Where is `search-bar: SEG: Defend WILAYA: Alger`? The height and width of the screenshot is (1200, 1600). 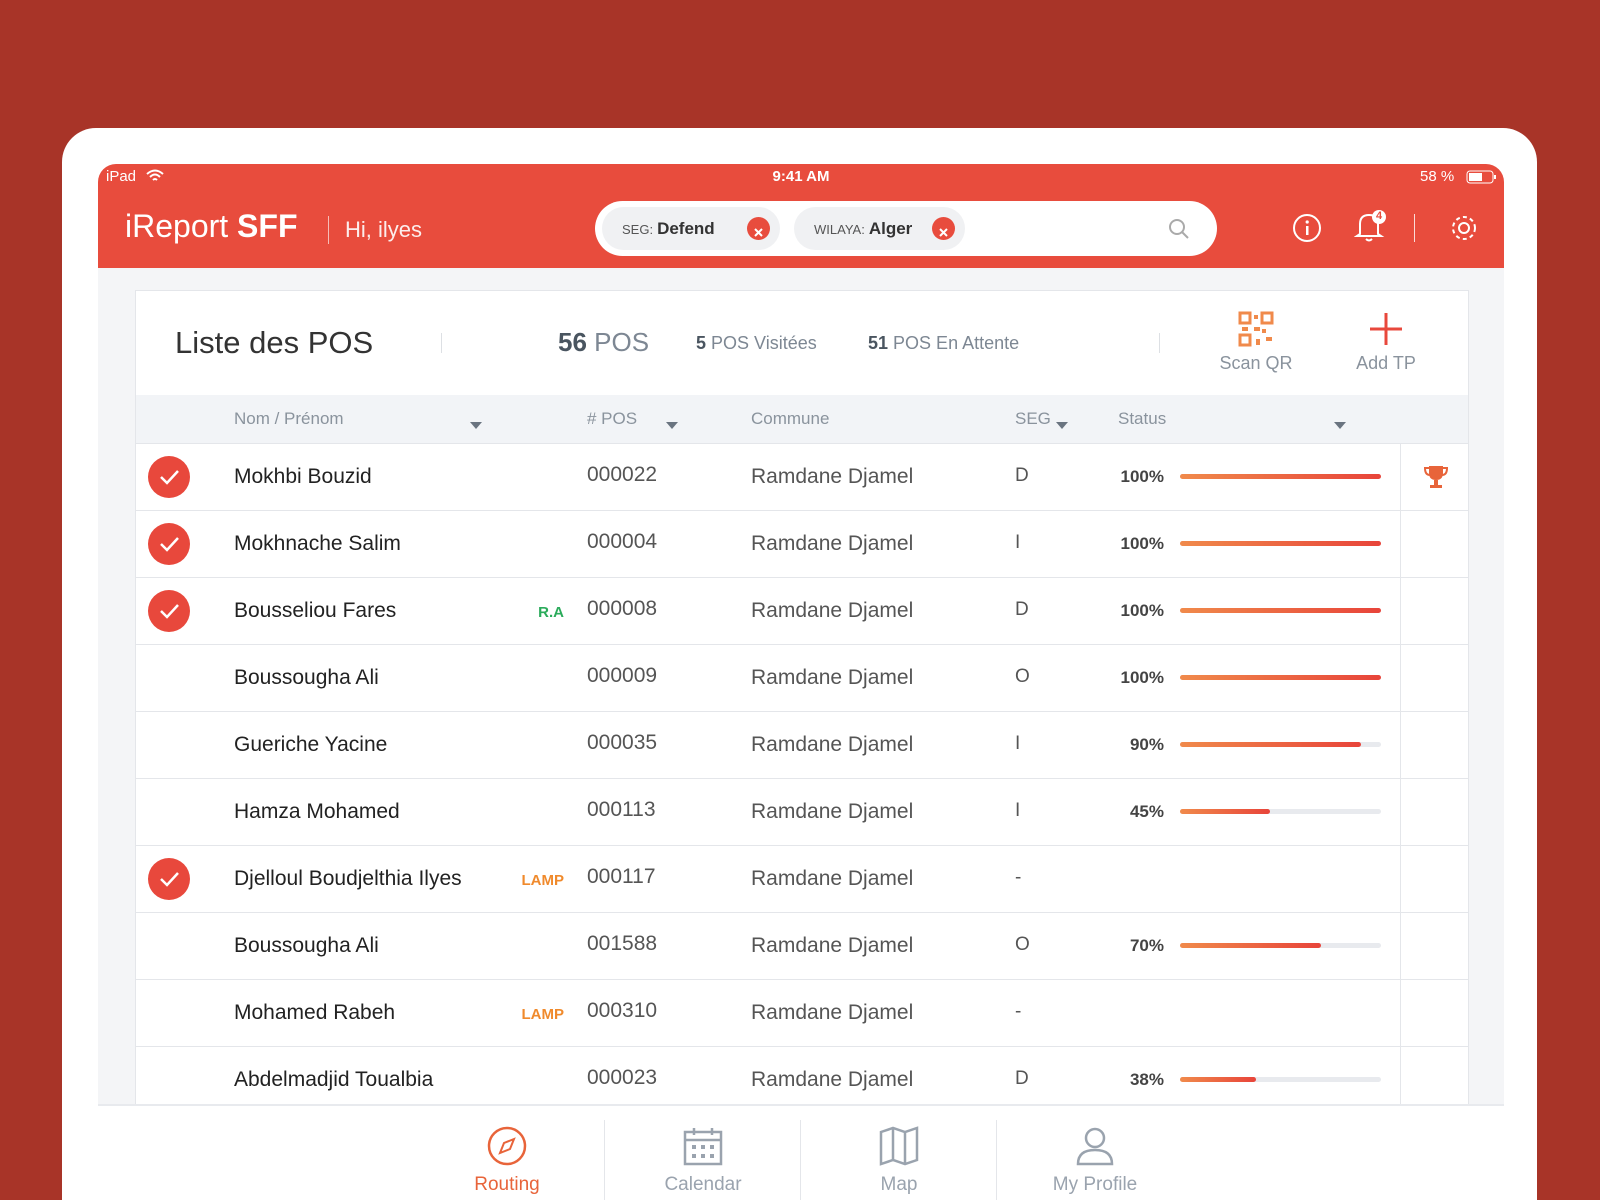
search-bar: SEG: Defend WILAYA: Alger is located at coordinates (906, 228).